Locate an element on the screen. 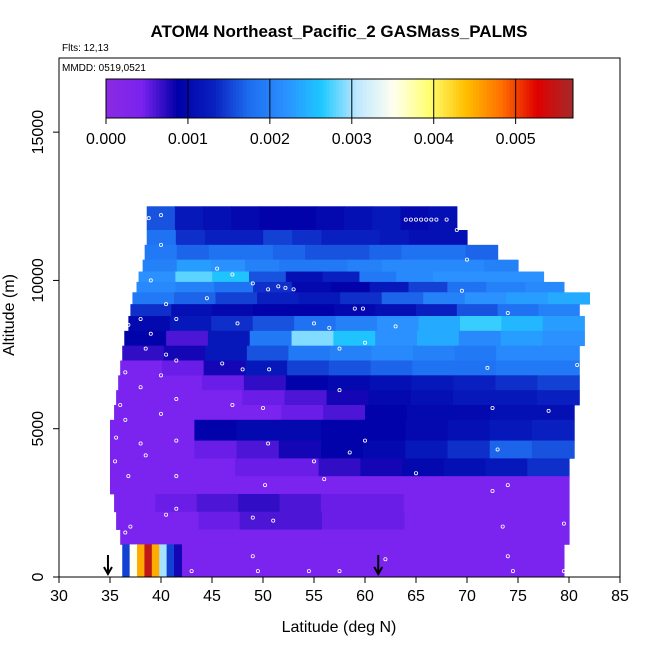 Image resolution: width=650 pixels, height=650 pixels. x-tick-label: 30 is located at coordinates (59, 596).